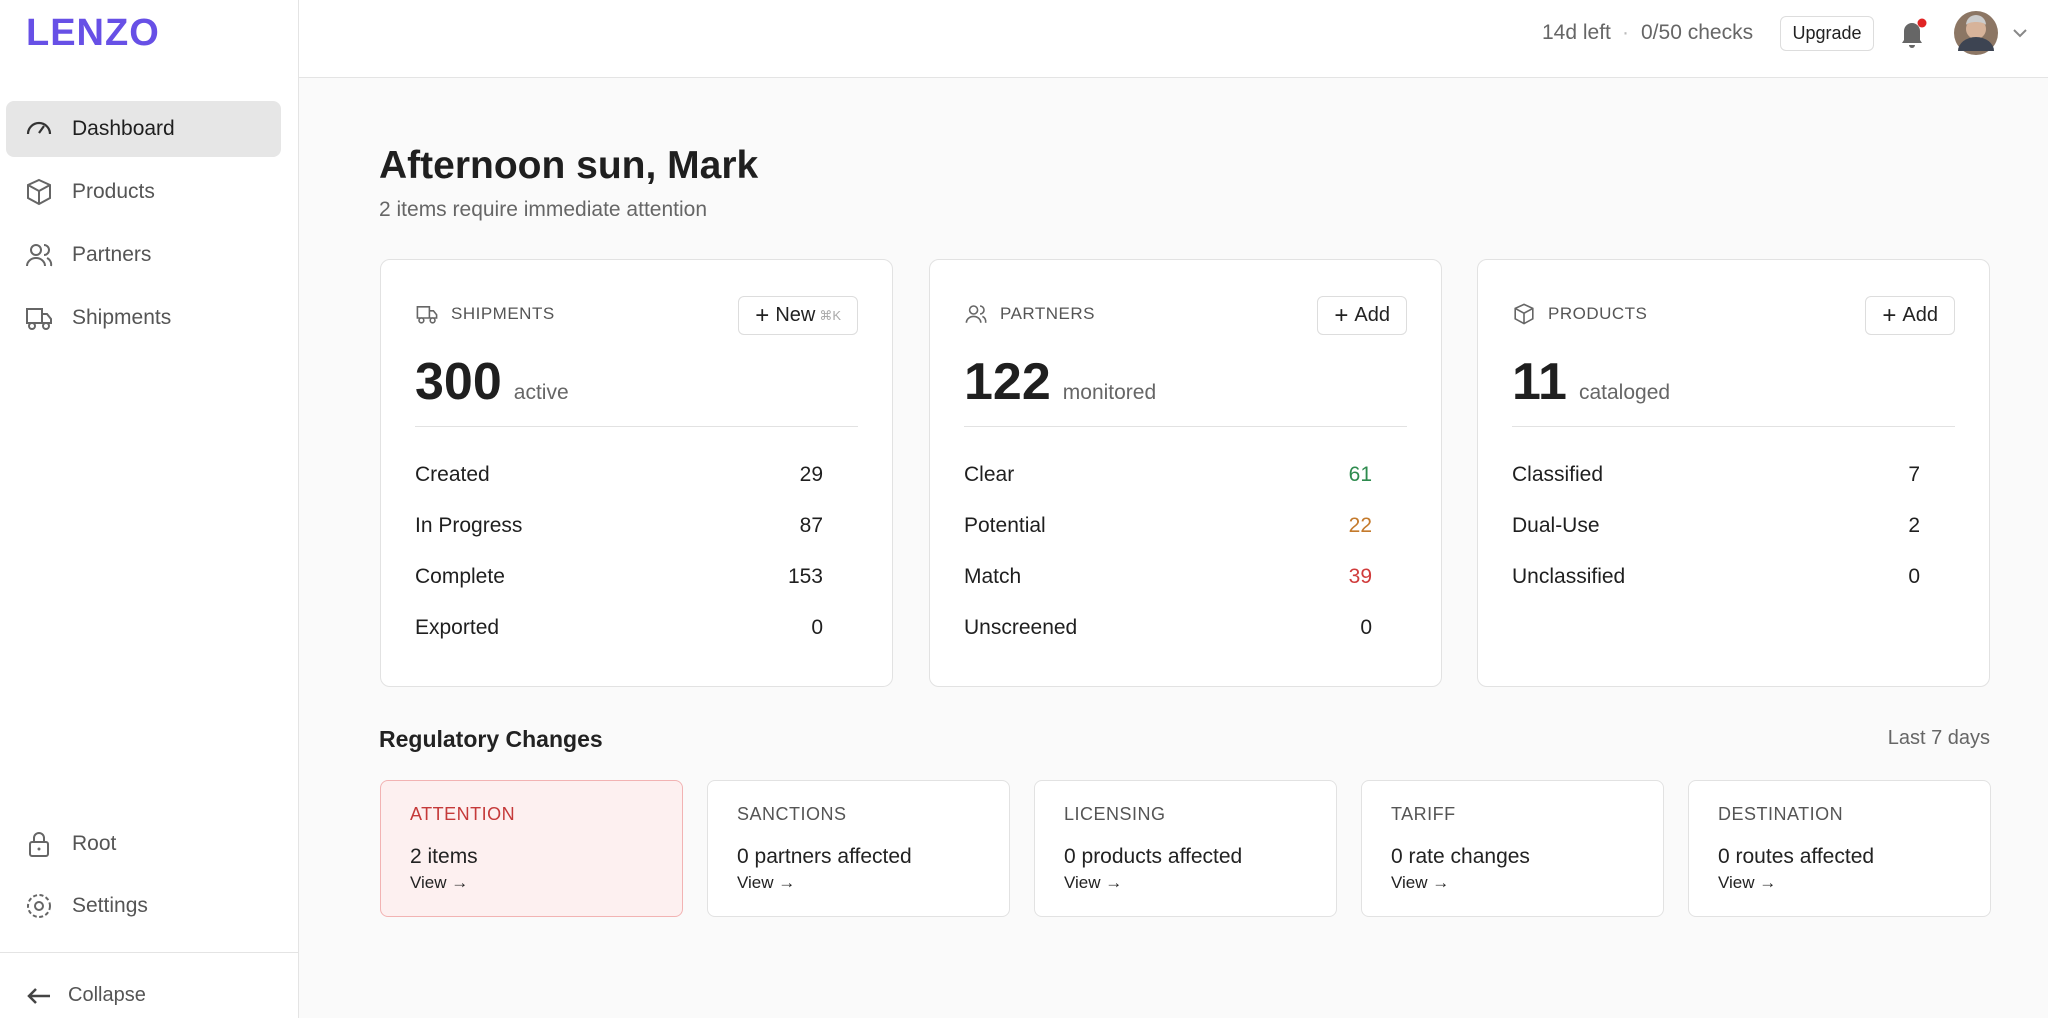 The image size is (2048, 1018). What do you see at coordinates (503, 313) in the screenshot?
I see `card-label-text: SHIPMENTS` at bounding box center [503, 313].